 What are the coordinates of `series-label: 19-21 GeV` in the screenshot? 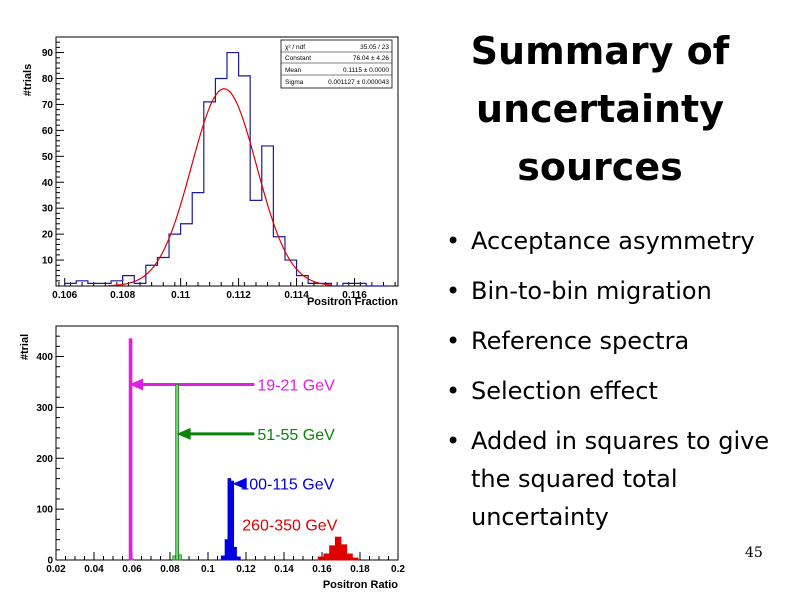 It's located at (296, 386).